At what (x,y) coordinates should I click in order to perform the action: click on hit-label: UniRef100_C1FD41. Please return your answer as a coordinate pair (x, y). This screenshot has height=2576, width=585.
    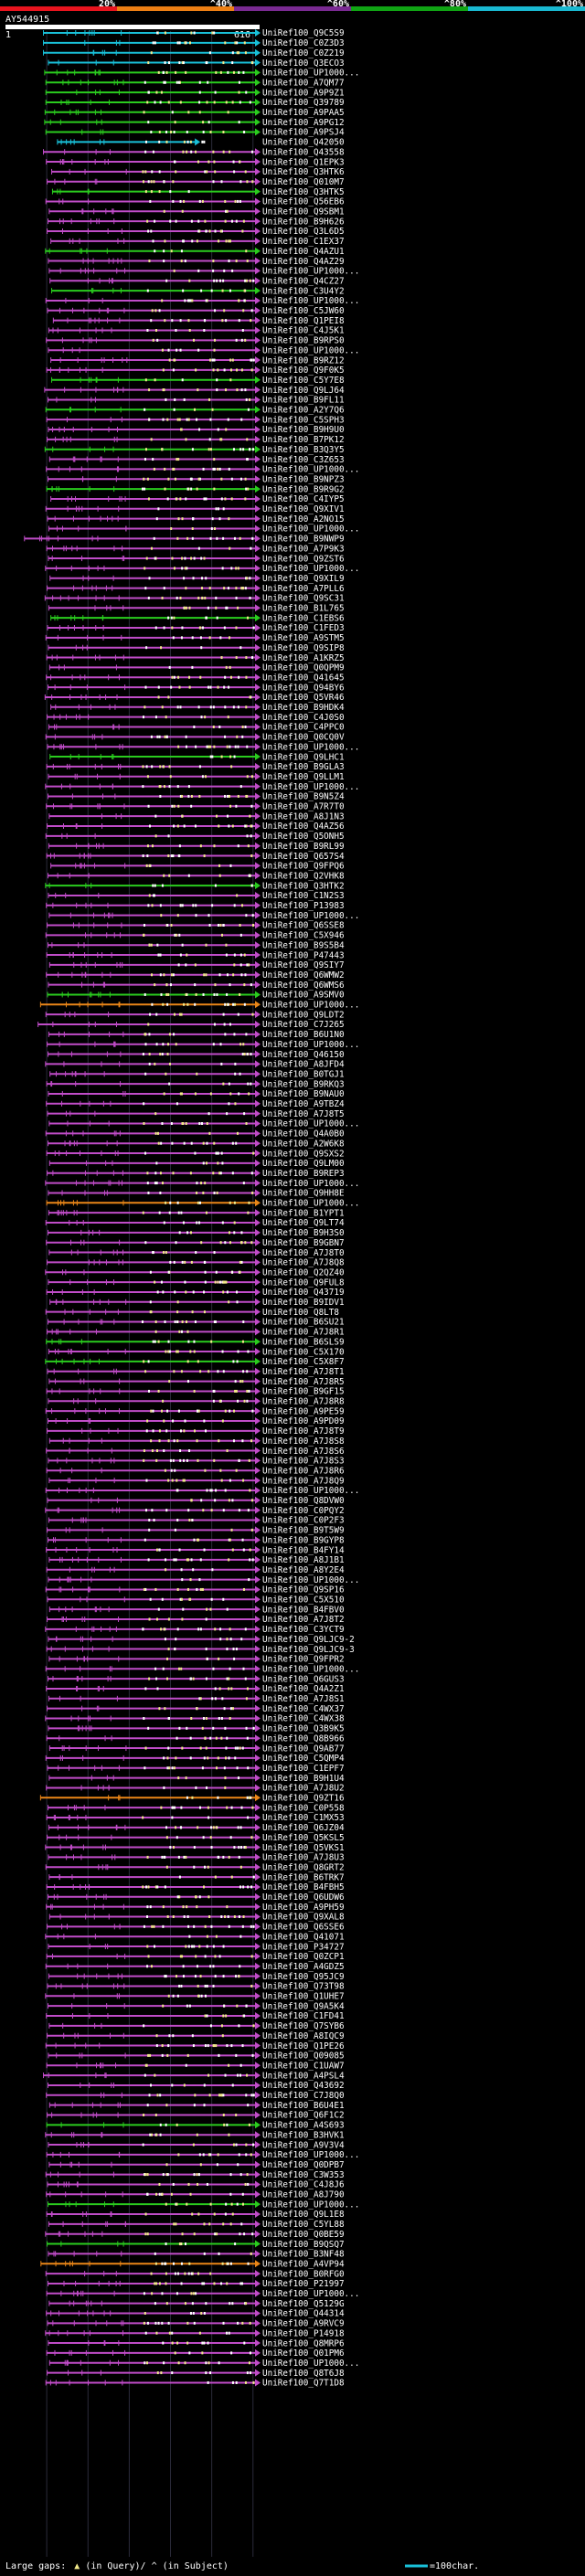
    Looking at the image, I should click on (303, 2016).